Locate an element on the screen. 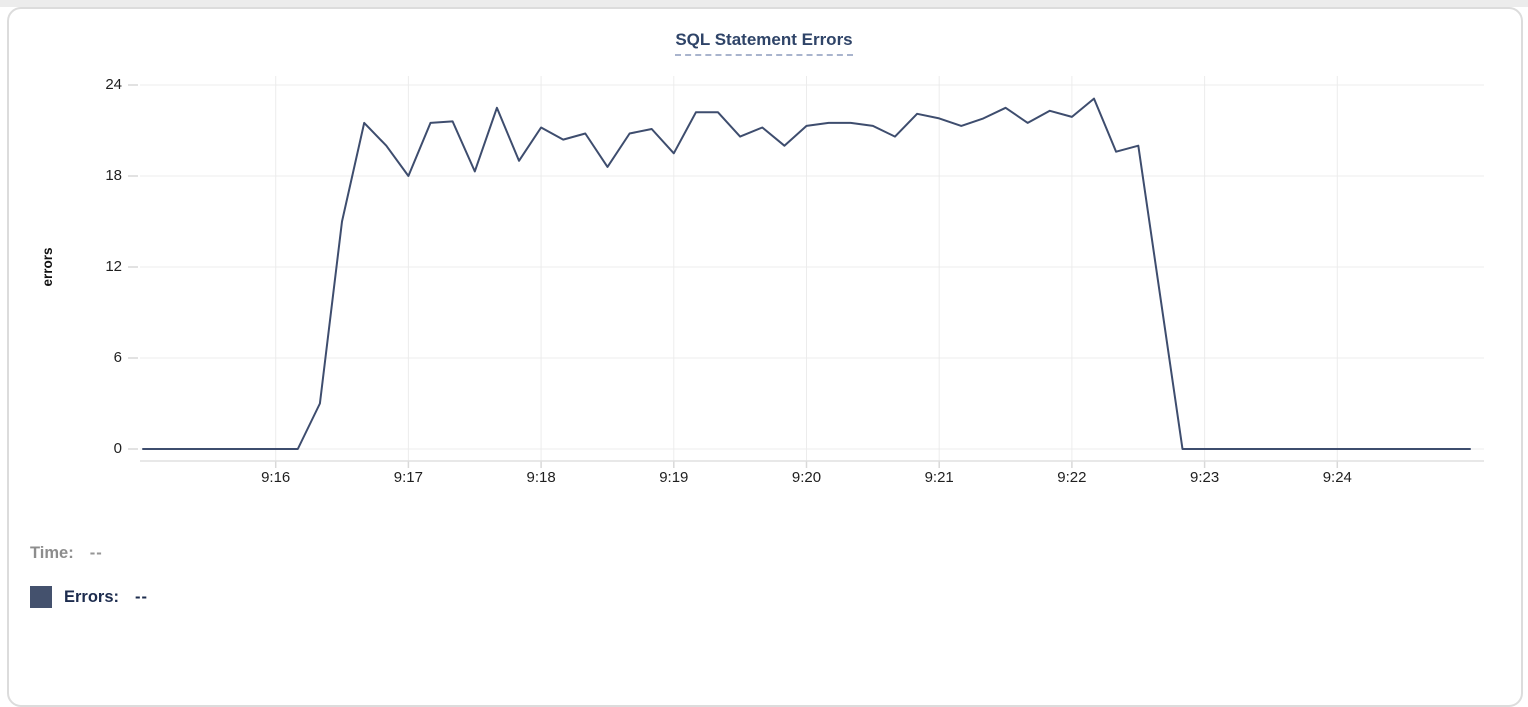 The image size is (1528, 707). page-top-strip is located at coordinates (764, 3).